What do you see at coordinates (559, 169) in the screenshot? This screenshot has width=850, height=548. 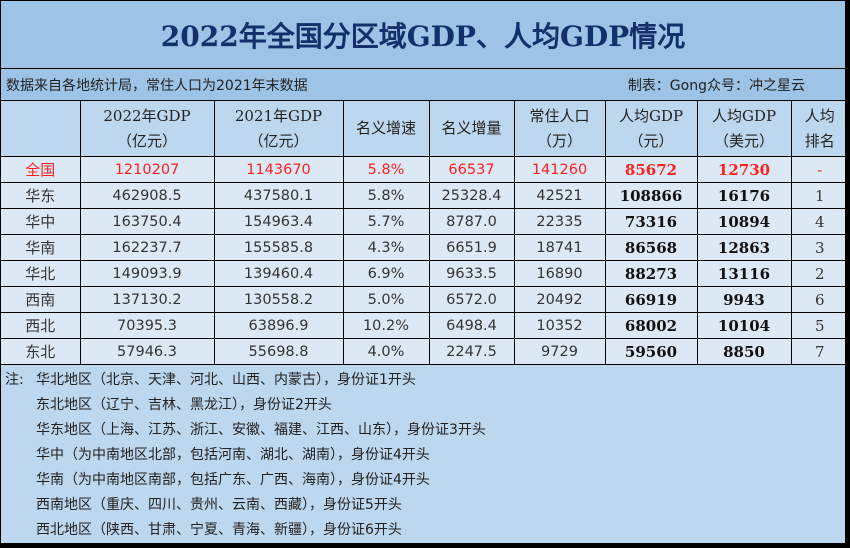 I see `cell-population: 141260` at bounding box center [559, 169].